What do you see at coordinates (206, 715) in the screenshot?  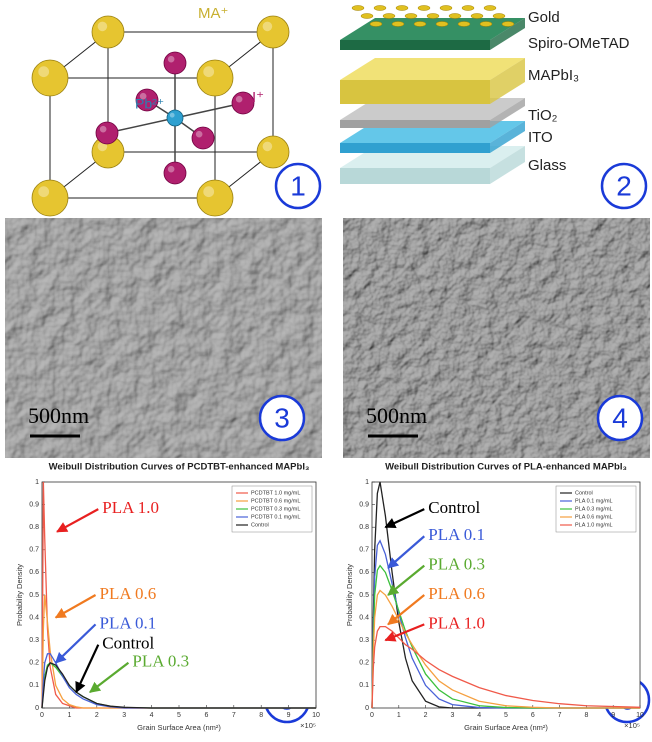 I see `x-tick-label: 6` at bounding box center [206, 715].